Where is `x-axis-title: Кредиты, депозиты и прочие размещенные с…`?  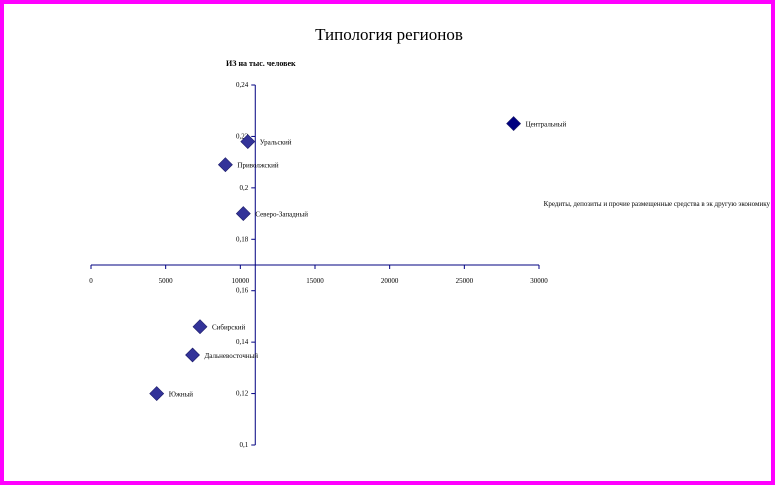 x-axis-title: Кредиты, депозиты и прочие размещенные с… is located at coordinates (657, 204).